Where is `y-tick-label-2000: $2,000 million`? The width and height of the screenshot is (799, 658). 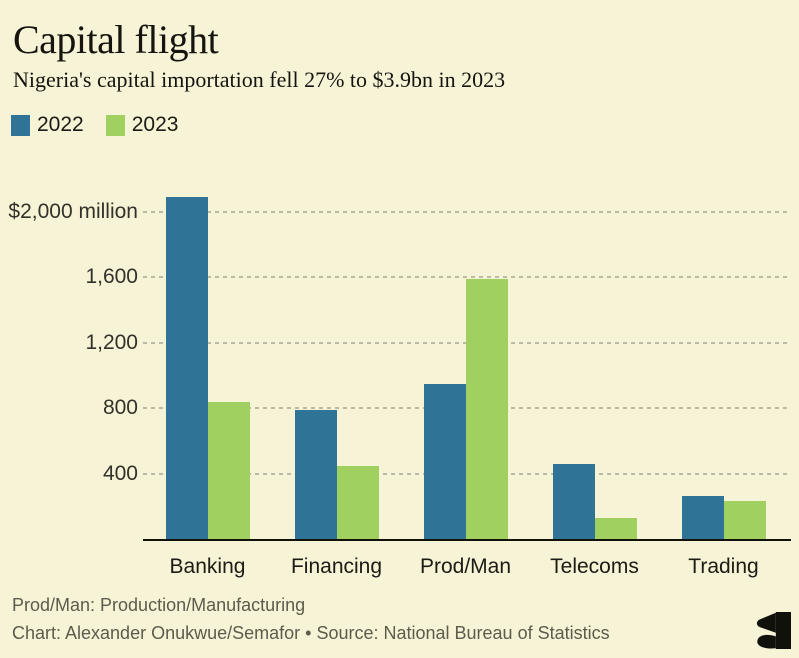
y-tick-label-2000: $2,000 million is located at coordinates (73, 211).